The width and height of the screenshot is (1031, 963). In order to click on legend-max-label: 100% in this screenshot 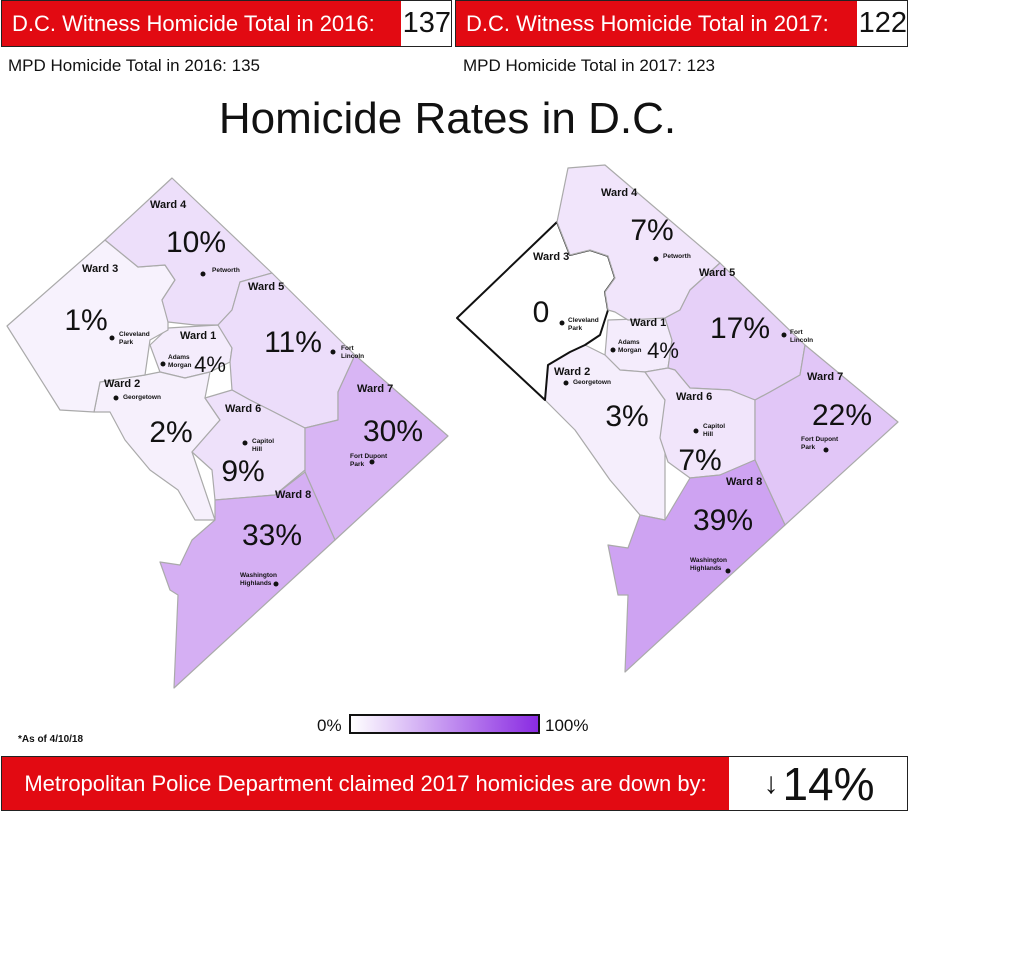, I will do `click(567, 725)`.